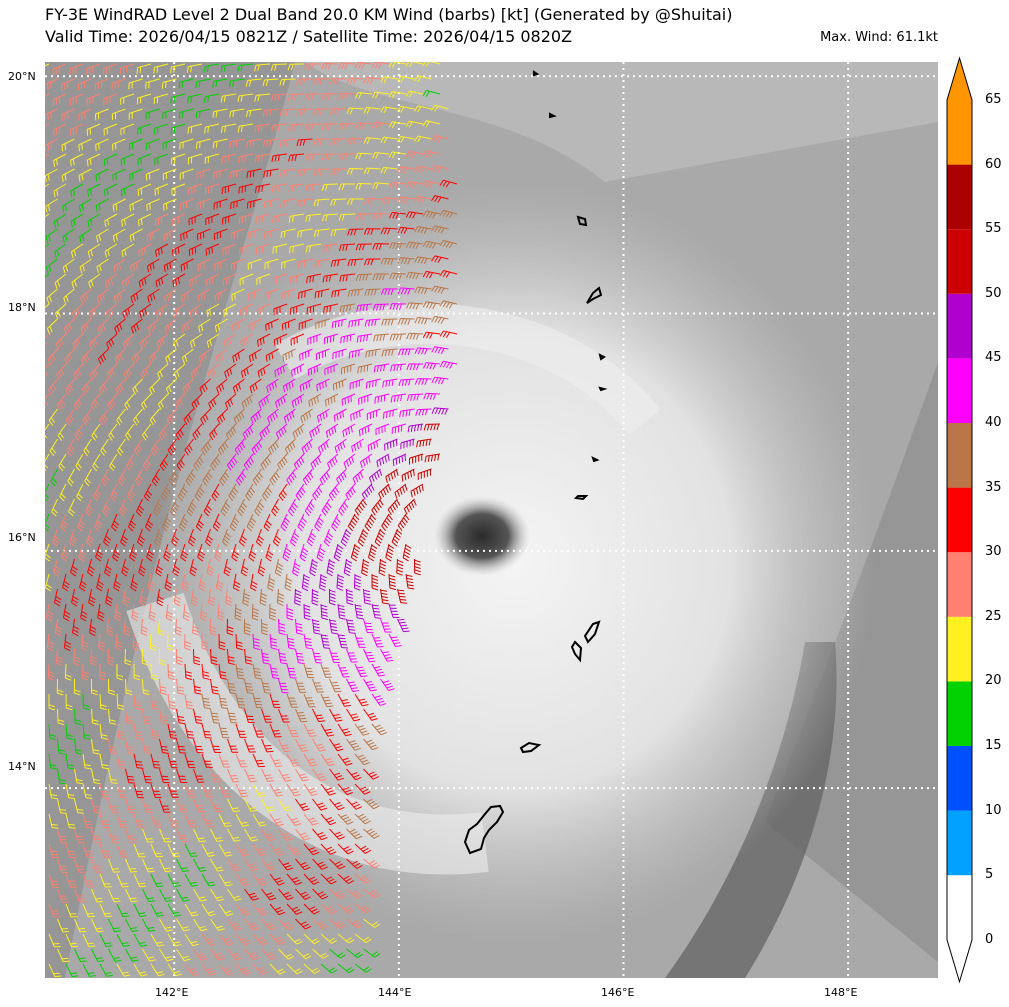 The height and width of the screenshot is (1007, 1009). What do you see at coordinates (594, 295) in the screenshot?
I see `pagan-island` at bounding box center [594, 295].